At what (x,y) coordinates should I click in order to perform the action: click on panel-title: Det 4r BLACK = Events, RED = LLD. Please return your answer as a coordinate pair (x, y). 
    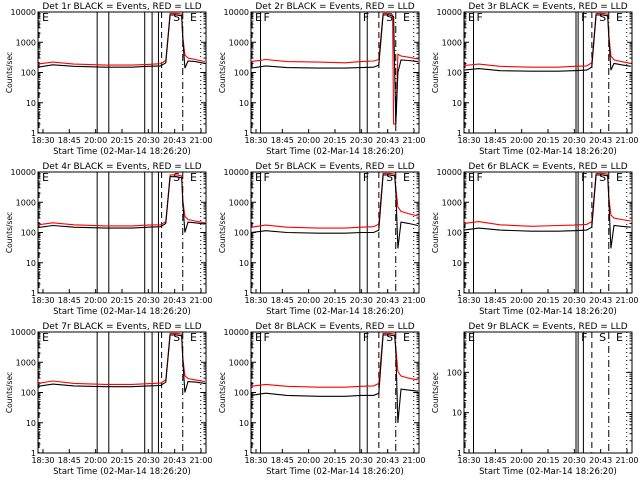
    Looking at the image, I should click on (121, 167).